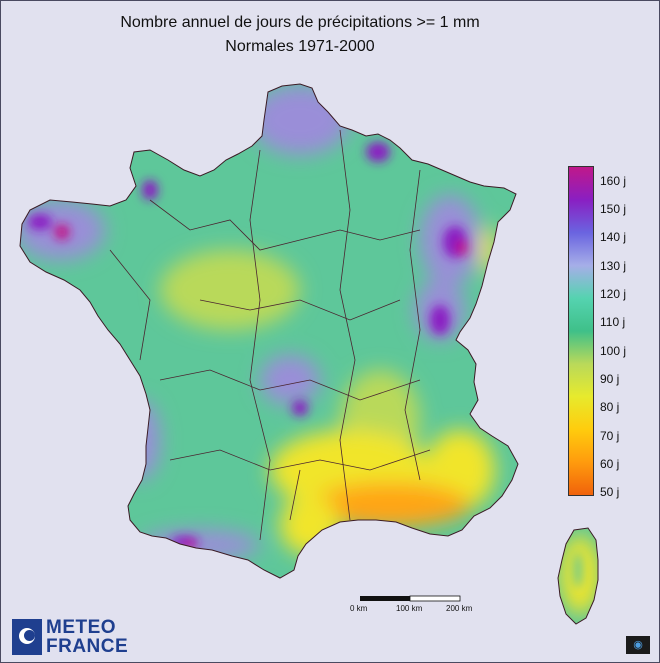  I want to click on title-line-2: Normales 1971-2000, so click(300, 46).